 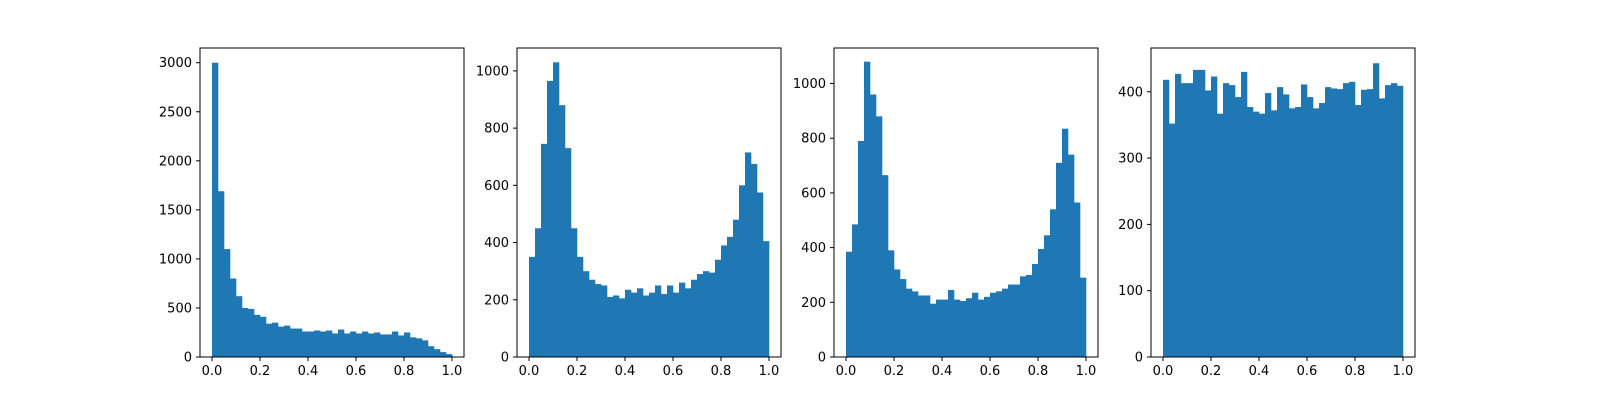 What do you see at coordinates (308, 371) in the screenshot?
I see `x-tick-label: 0.4` at bounding box center [308, 371].